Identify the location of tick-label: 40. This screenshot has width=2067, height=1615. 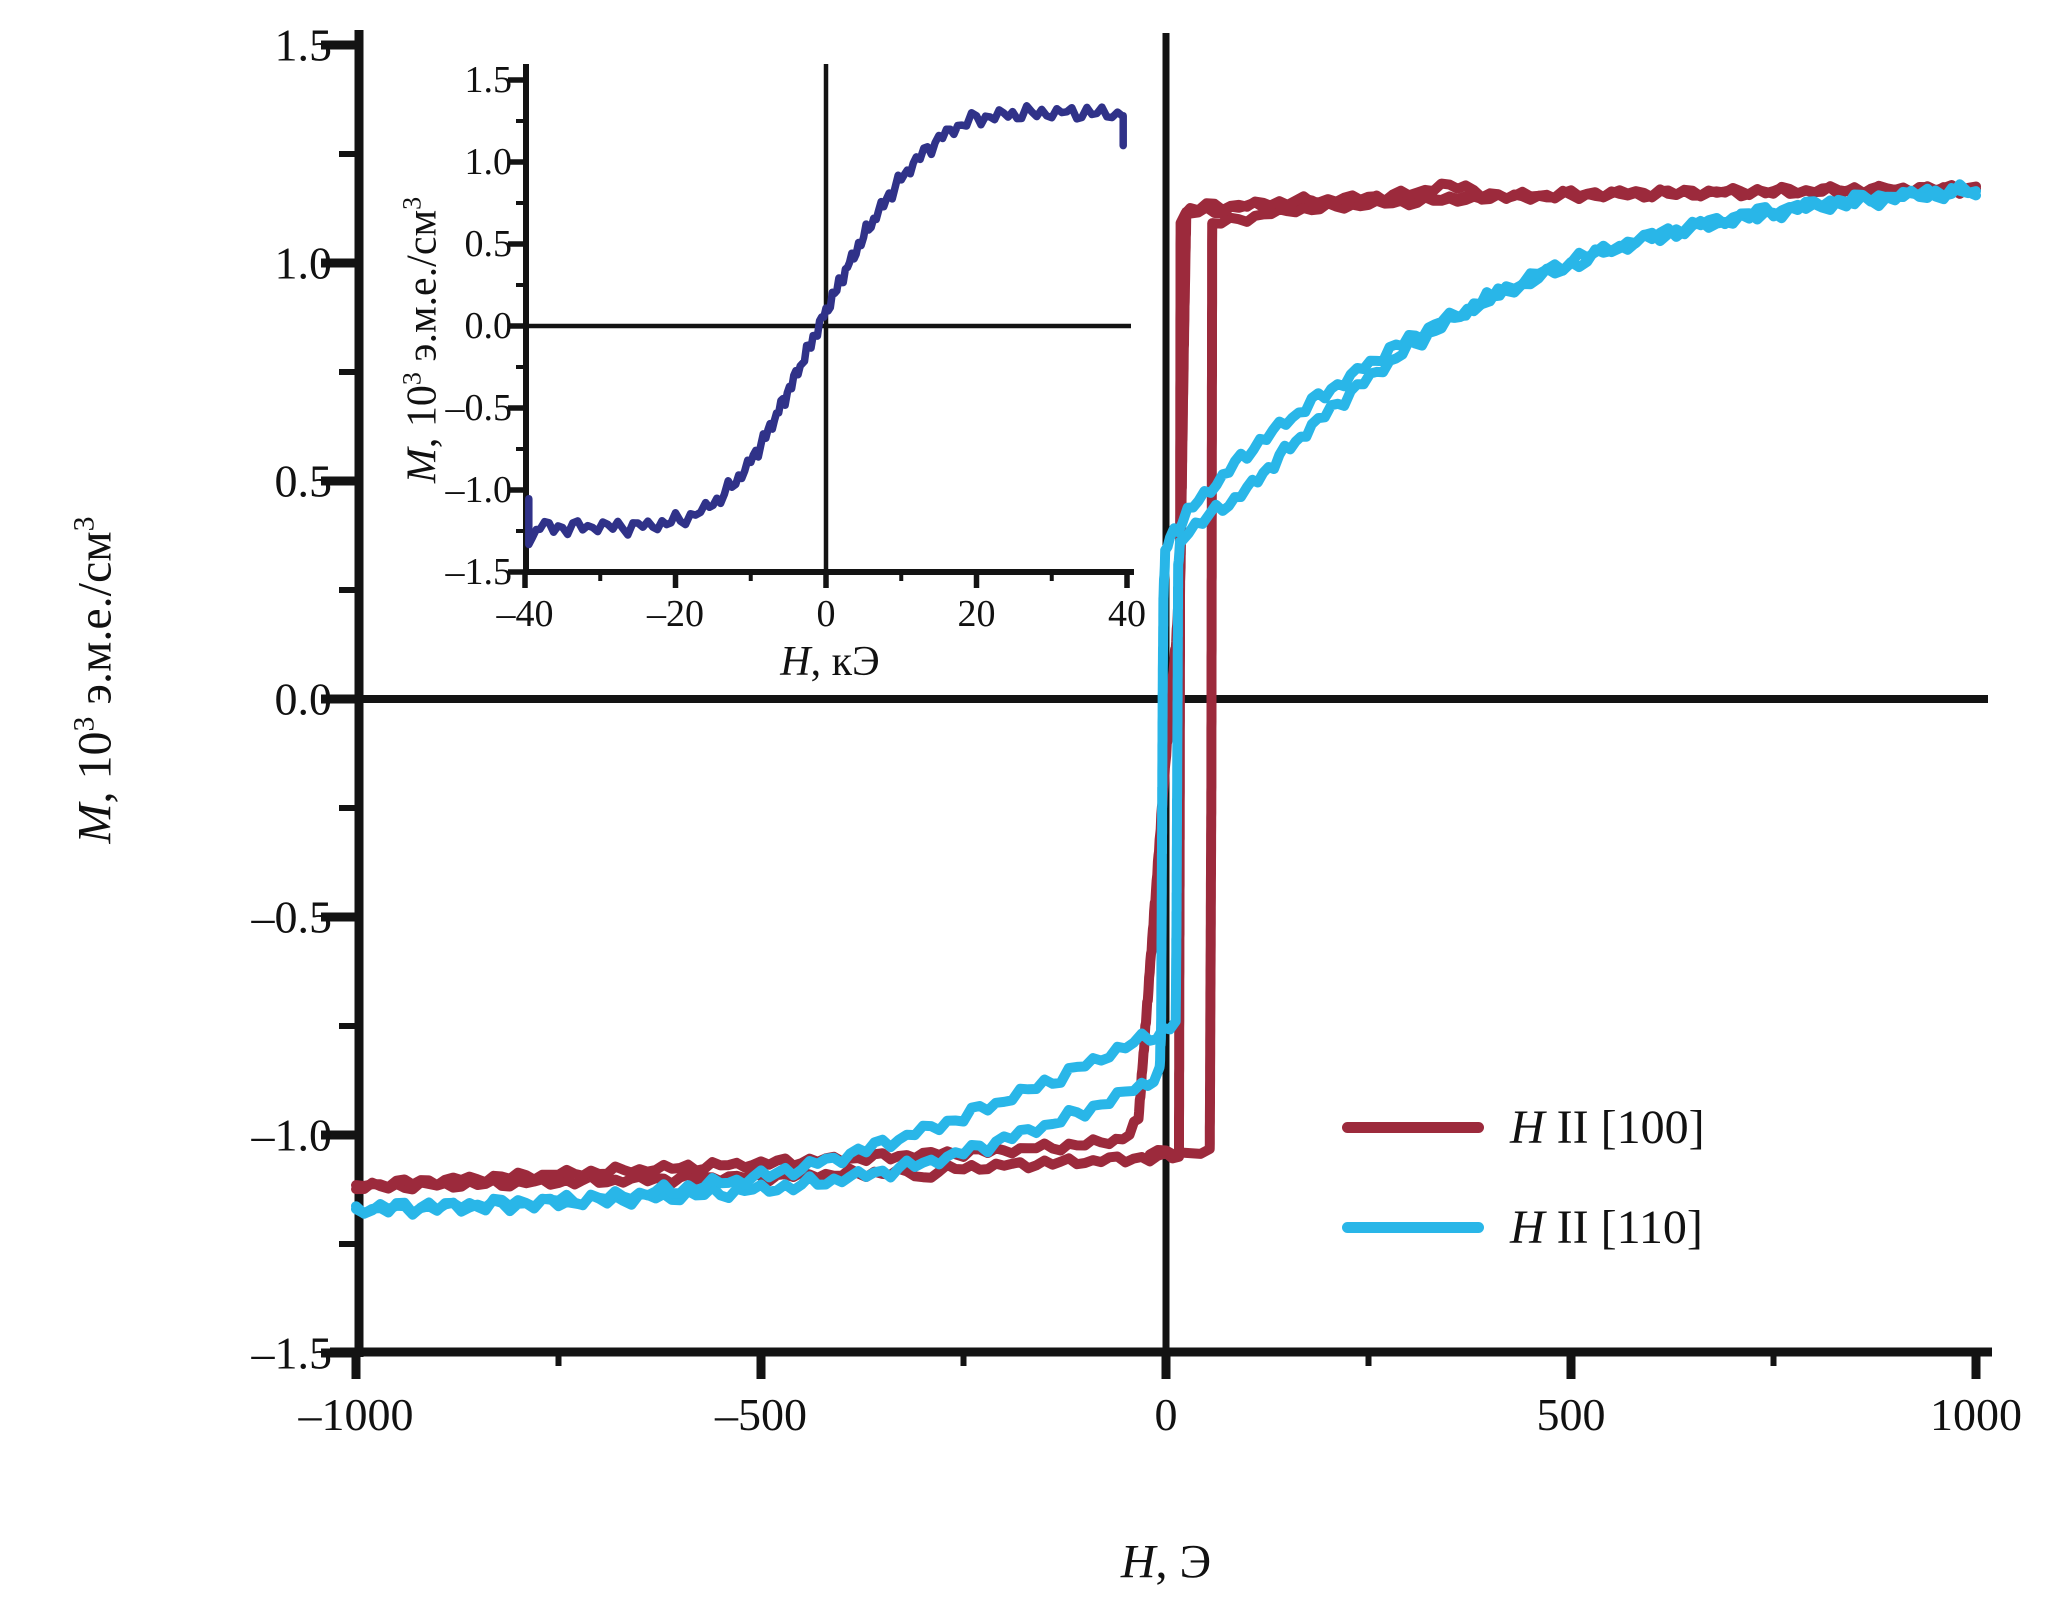
(1127, 614).